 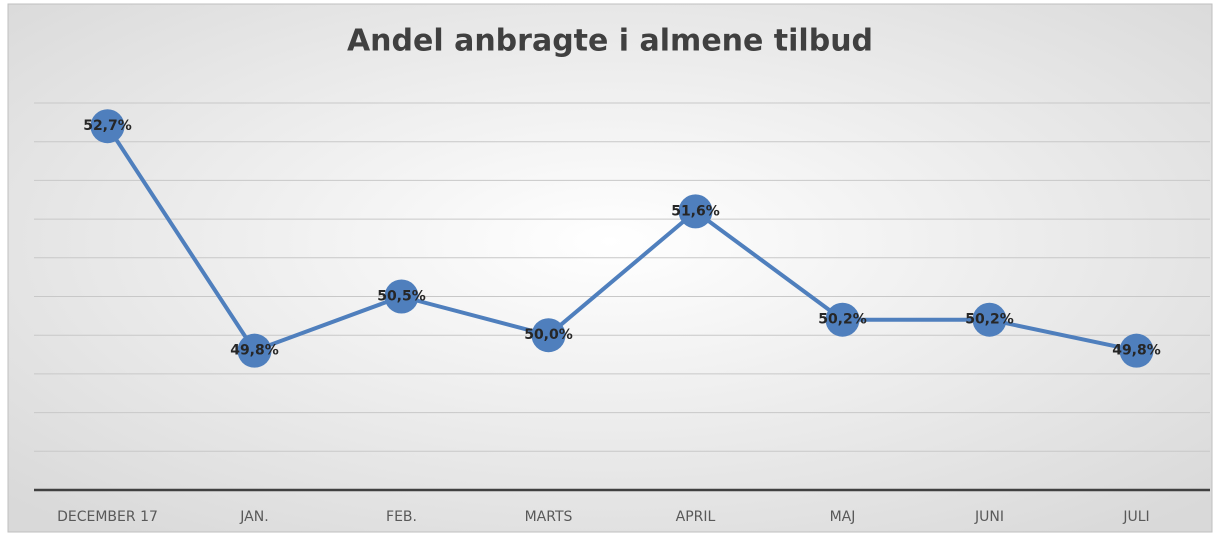 What do you see at coordinates (843, 517) in the screenshot?
I see `x-tick-label: MAJ` at bounding box center [843, 517].